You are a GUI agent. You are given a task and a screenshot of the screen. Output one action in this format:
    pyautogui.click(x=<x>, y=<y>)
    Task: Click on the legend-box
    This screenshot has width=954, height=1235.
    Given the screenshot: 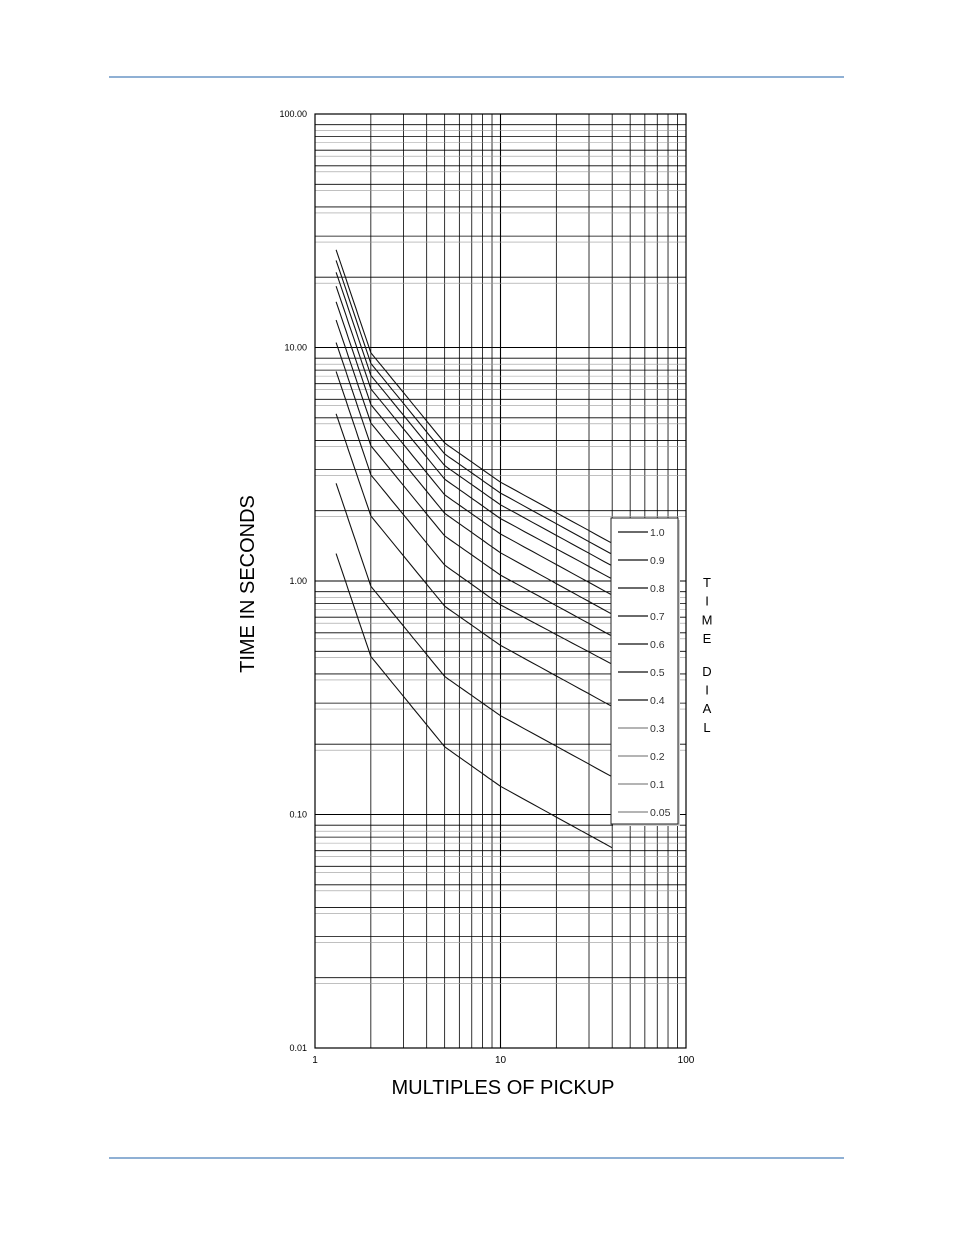 What is the action you would take?
    pyautogui.click(x=644, y=671)
    